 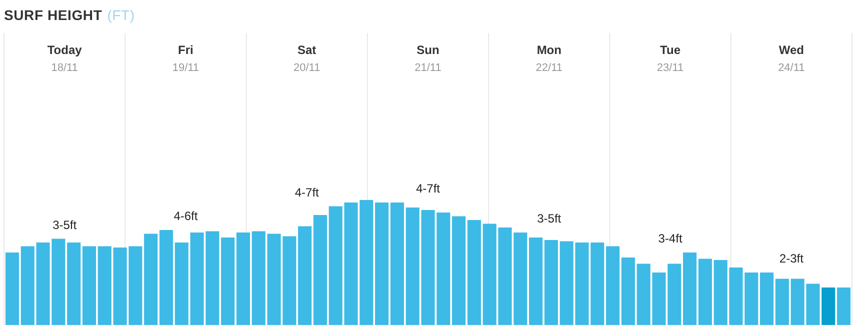 I want to click on text: Sun, so click(x=428, y=50).